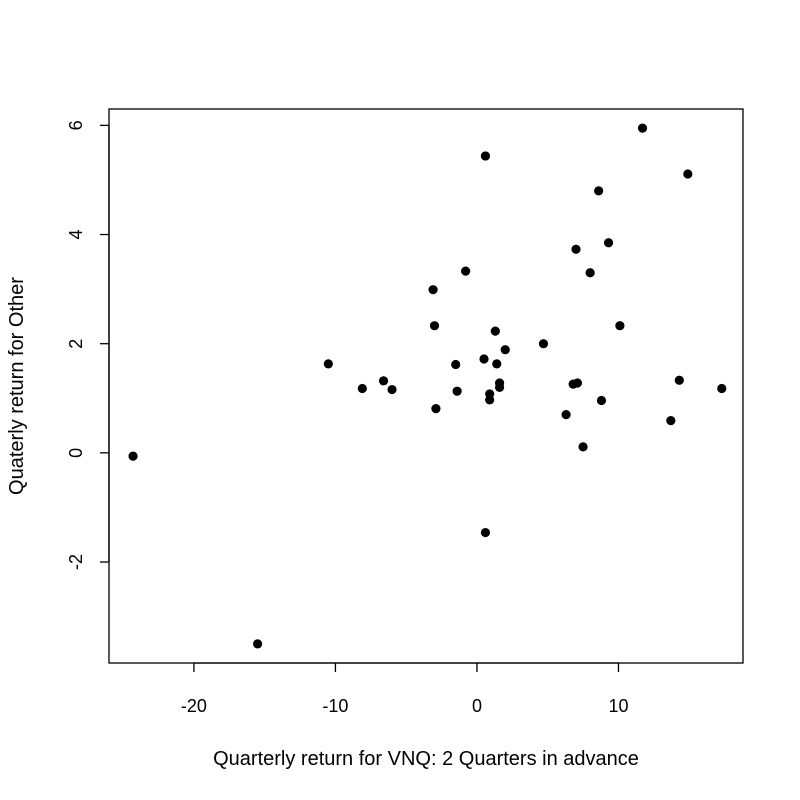 The image size is (800, 800). I want to click on y-tick-label: 6, so click(76, 125).